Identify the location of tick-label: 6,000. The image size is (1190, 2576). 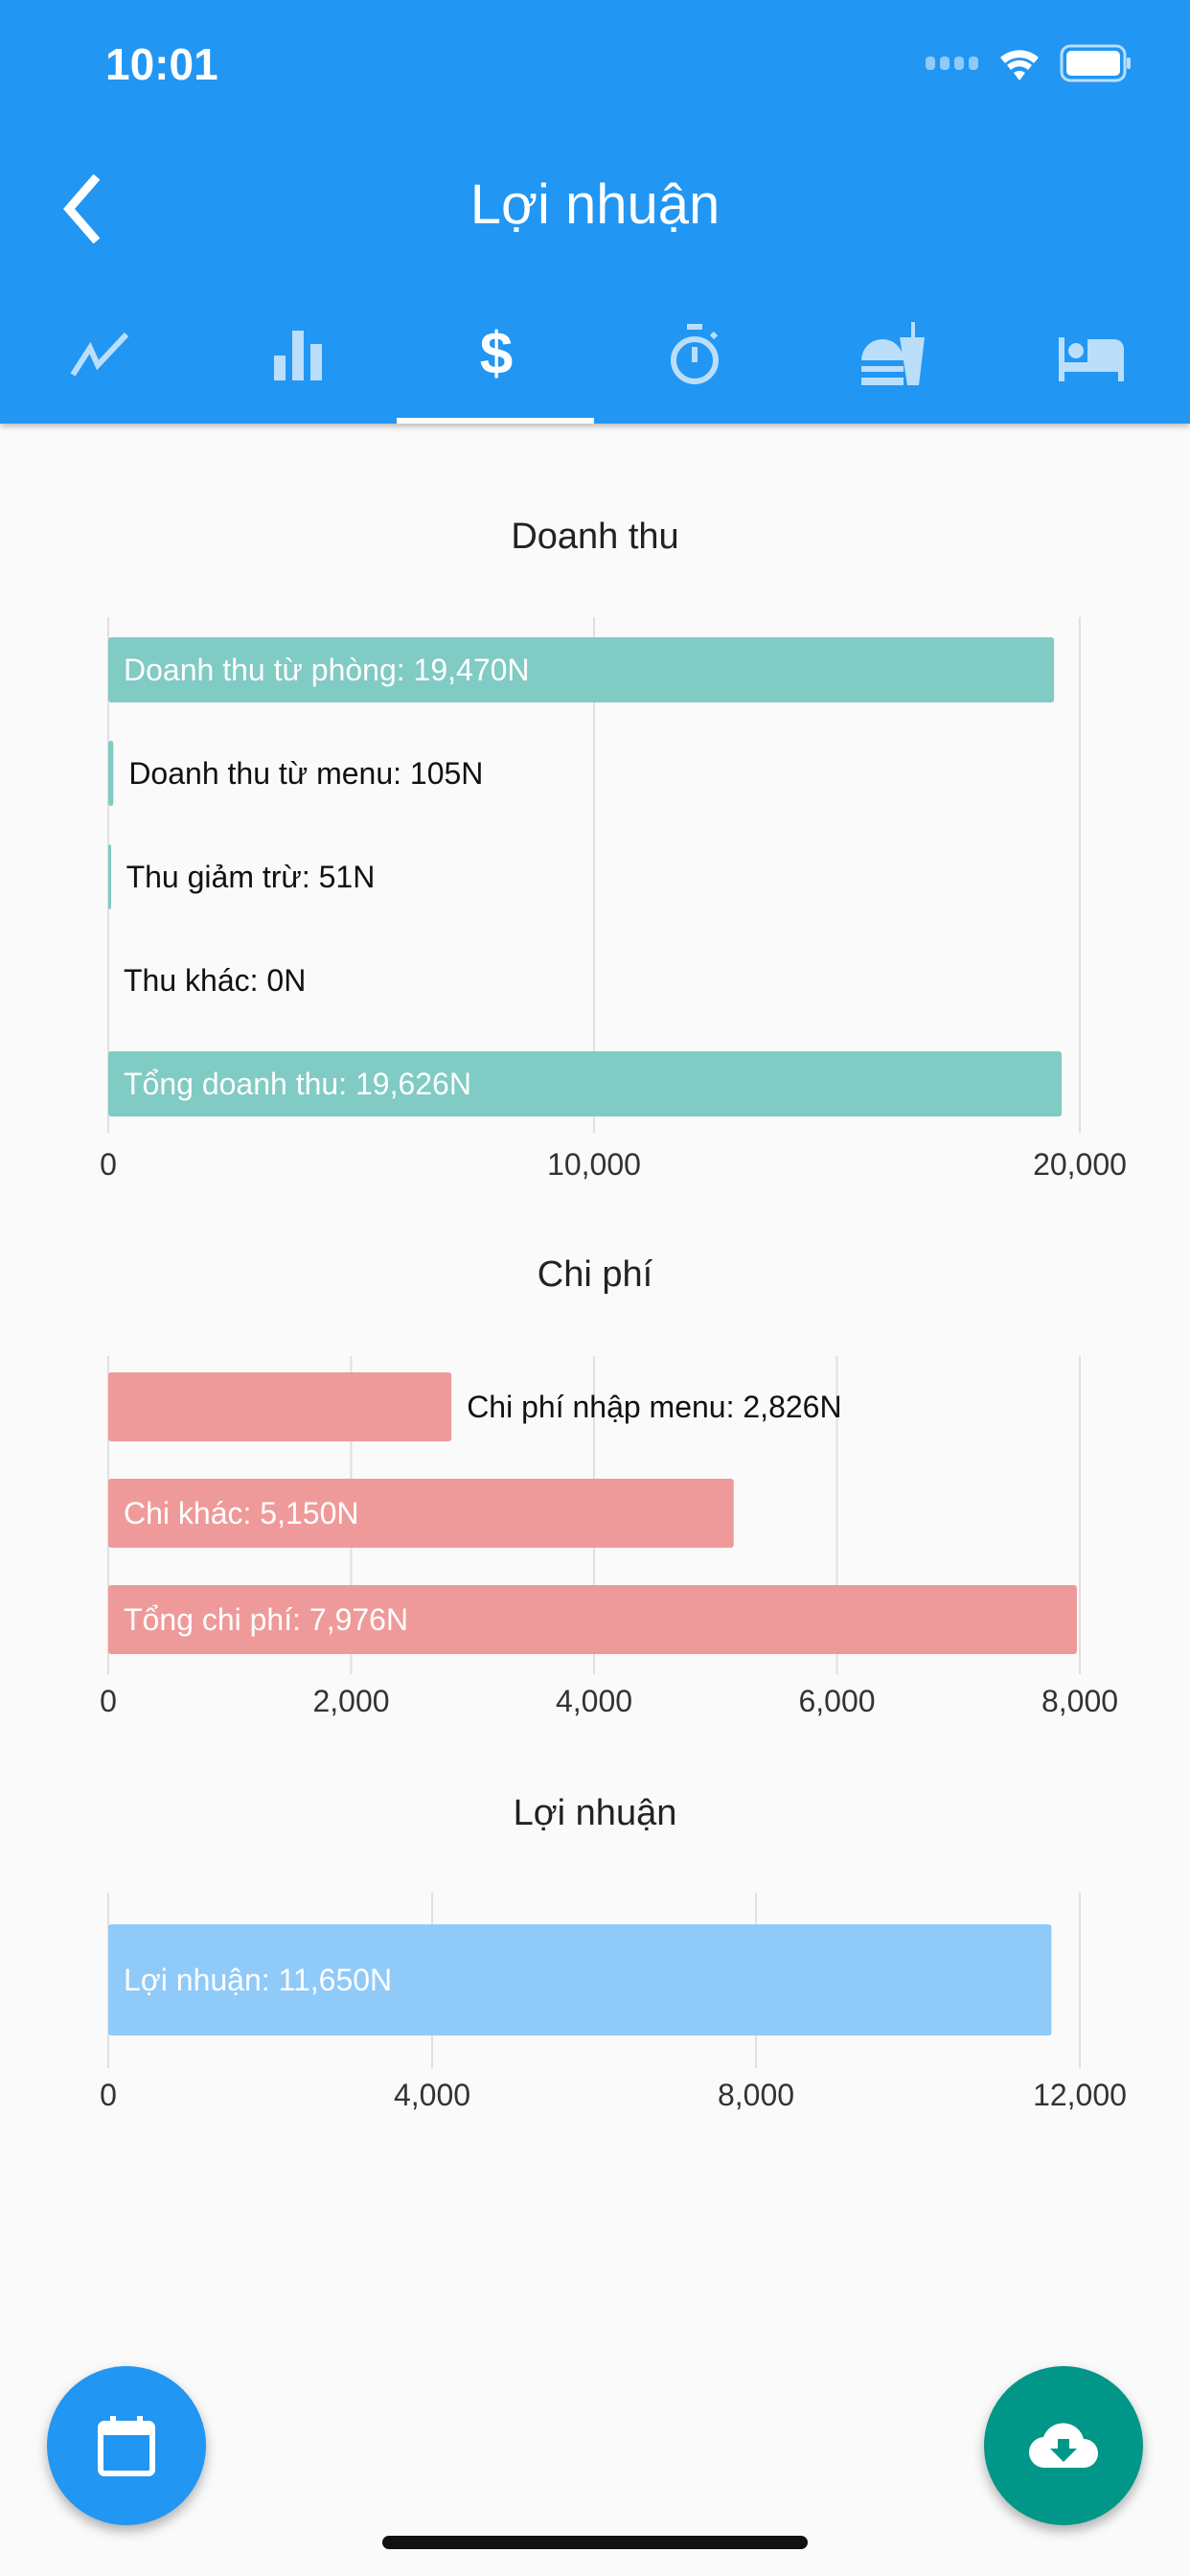
(837, 1701).